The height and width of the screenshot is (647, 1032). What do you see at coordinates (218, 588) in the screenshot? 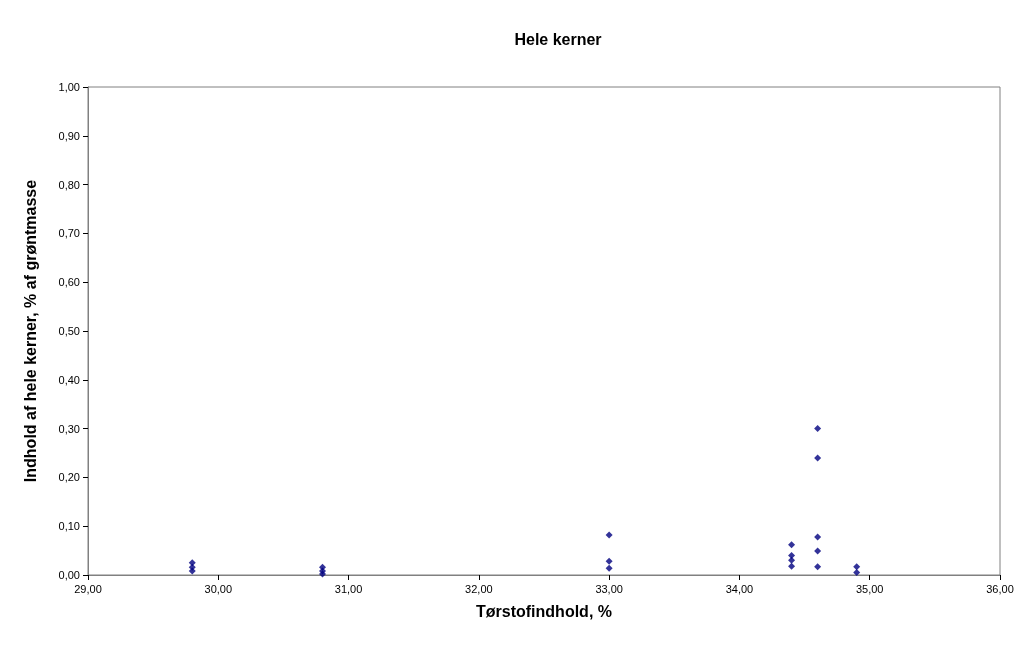
I see `x-tick-label: 30,00` at bounding box center [218, 588].